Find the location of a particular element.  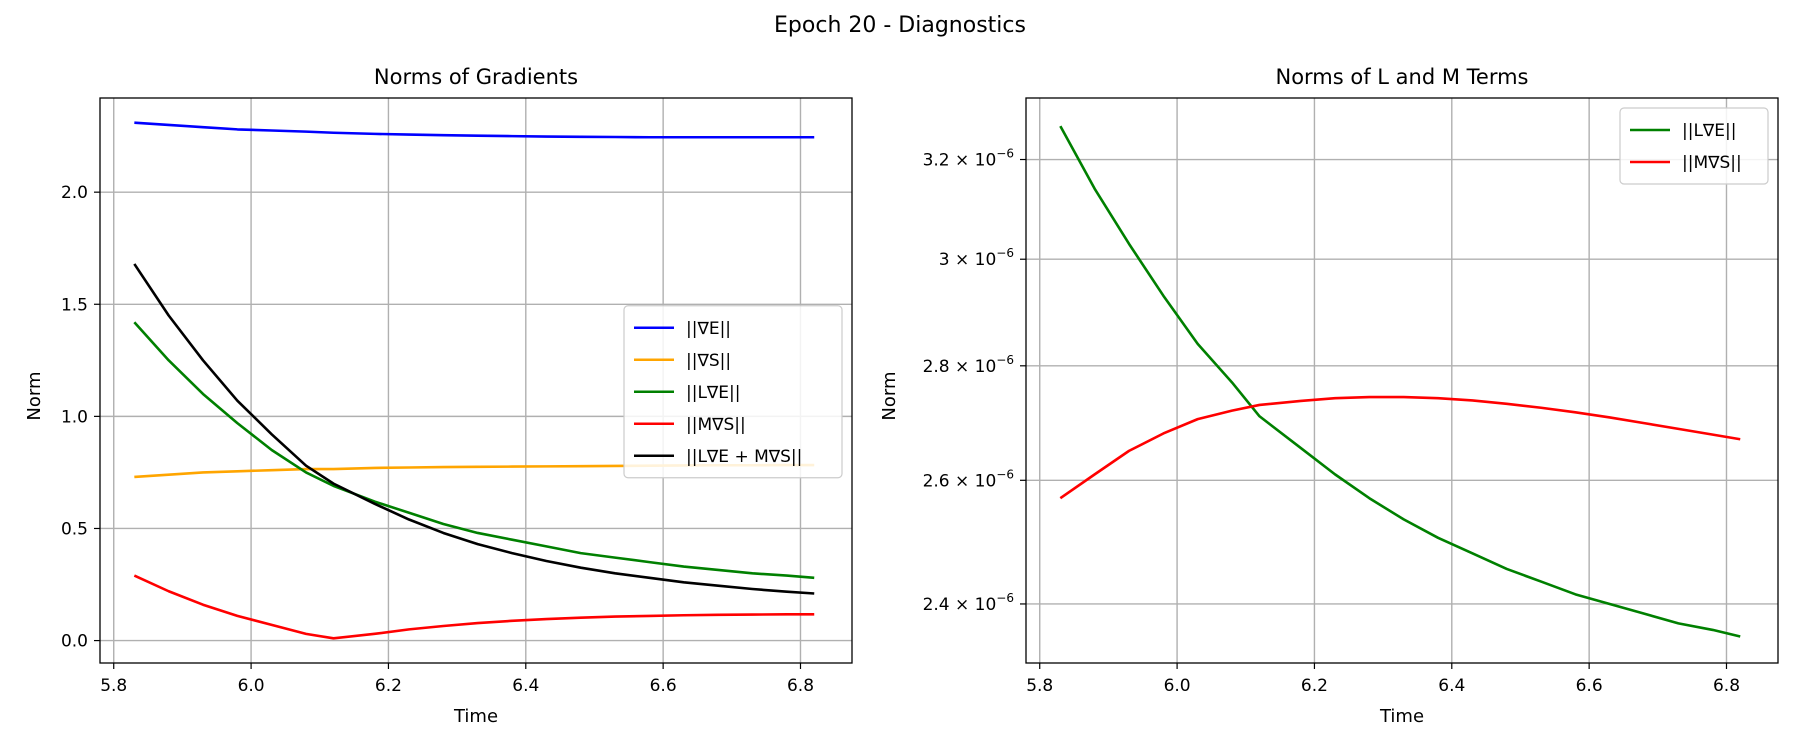

legend: ||L∇E|| ||M∇S|| is located at coordinates (1694, 146).